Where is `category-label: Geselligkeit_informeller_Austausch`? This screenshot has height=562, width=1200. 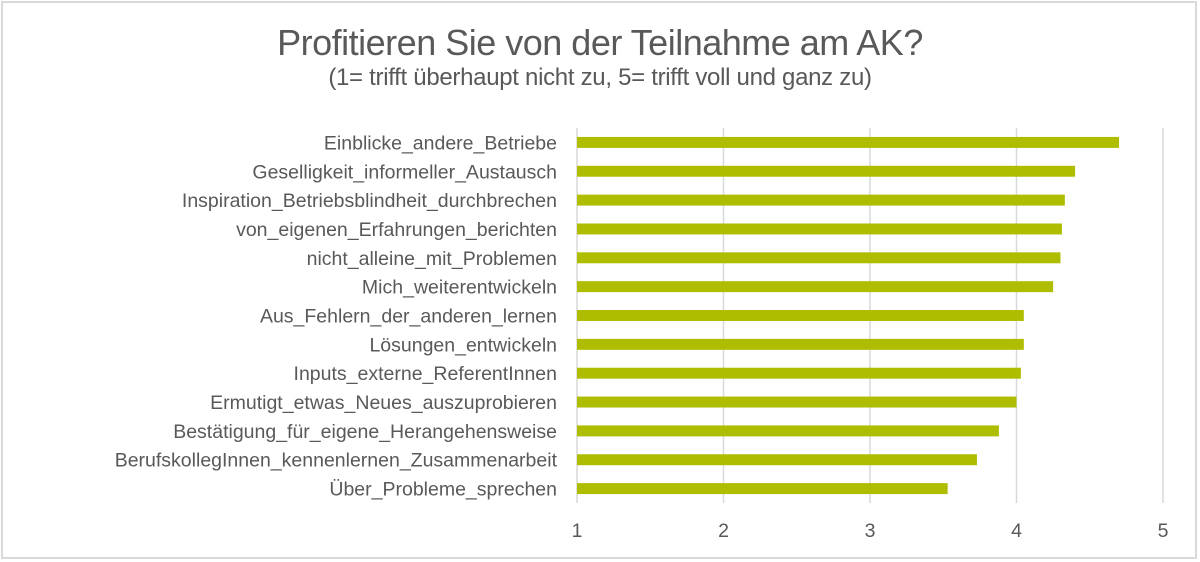 category-label: Geselligkeit_informeller_Austausch is located at coordinates (404, 172).